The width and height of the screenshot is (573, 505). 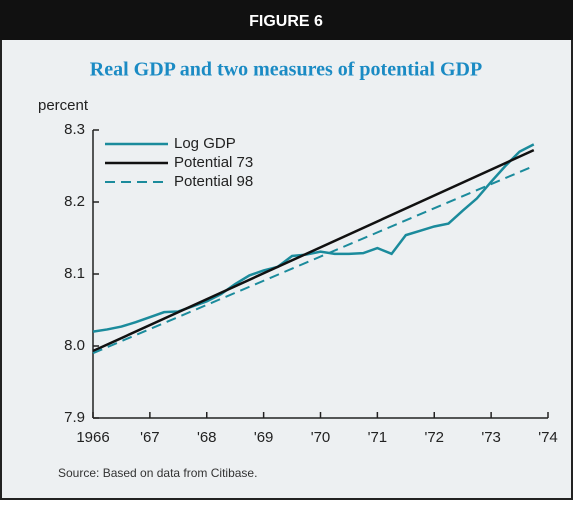 I want to click on y-tick-label: 8.0, so click(x=74, y=345).